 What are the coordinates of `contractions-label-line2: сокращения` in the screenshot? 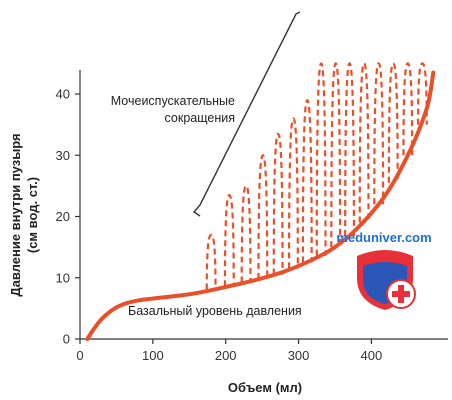 It's located at (200, 118).